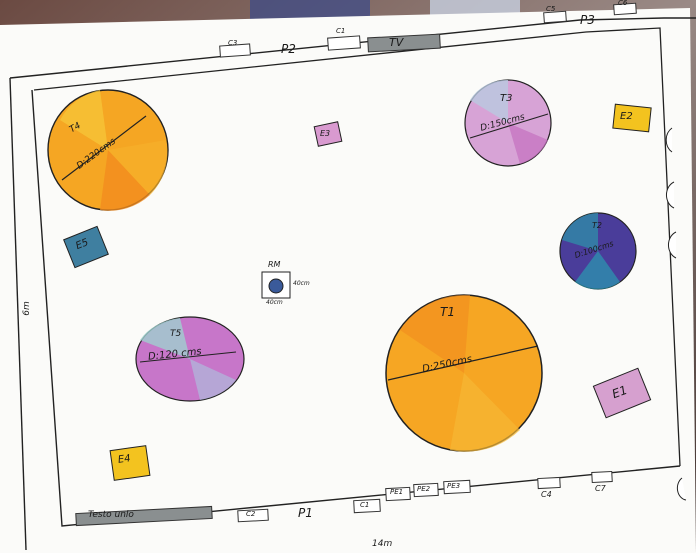 The height and width of the screenshot is (553, 696). What do you see at coordinates (587, 20) in the screenshot?
I see `wall-label-p3: P3` at bounding box center [587, 20].